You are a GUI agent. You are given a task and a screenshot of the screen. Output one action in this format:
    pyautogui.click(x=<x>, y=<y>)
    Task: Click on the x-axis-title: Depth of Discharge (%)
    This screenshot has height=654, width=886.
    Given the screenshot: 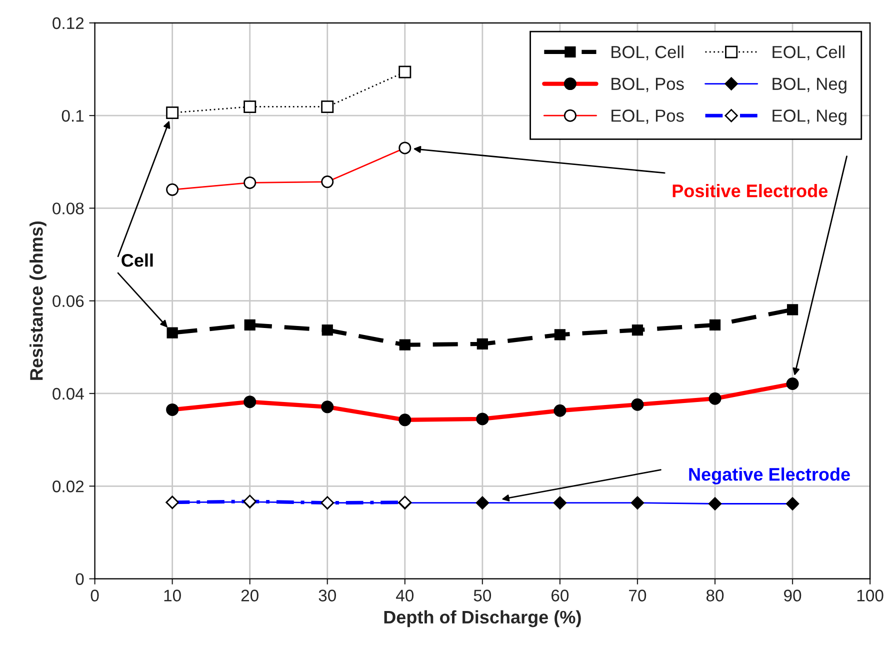 What is the action you would take?
    pyautogui.click(x=482, y=619)
    